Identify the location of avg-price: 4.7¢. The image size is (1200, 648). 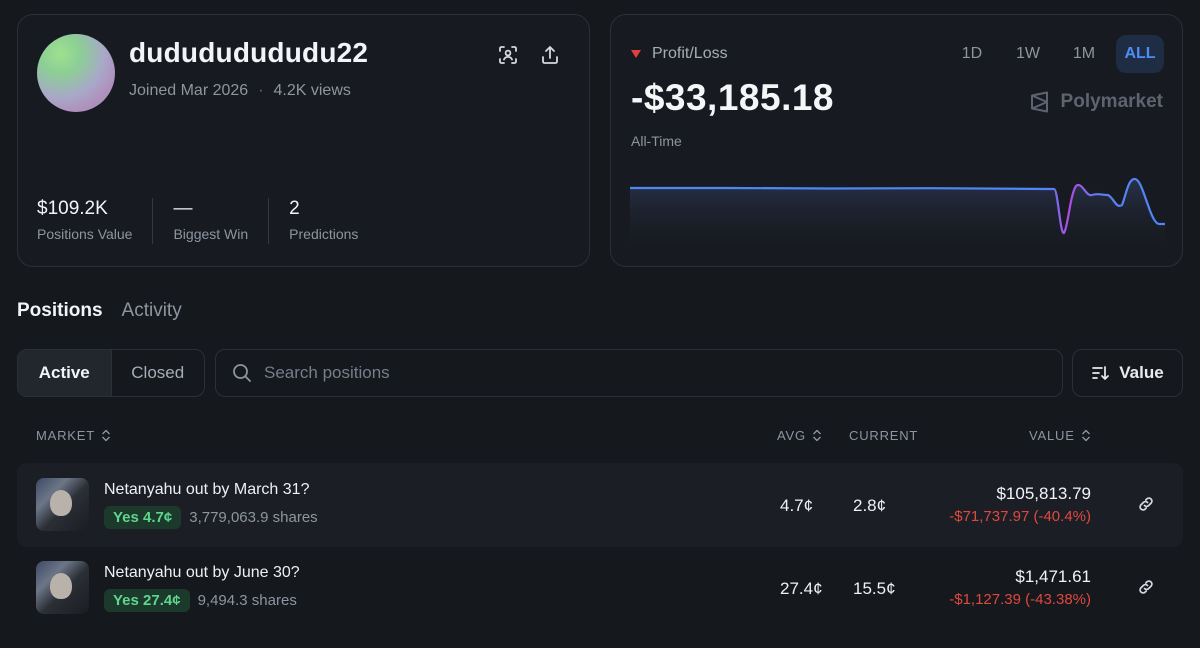
(797, 505).